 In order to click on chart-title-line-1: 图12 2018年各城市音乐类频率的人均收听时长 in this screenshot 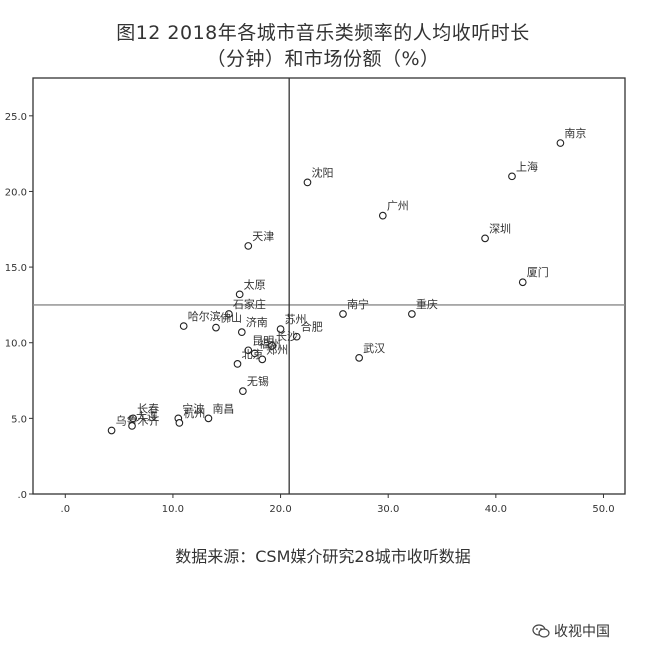, I will do `click(323, 33)`.